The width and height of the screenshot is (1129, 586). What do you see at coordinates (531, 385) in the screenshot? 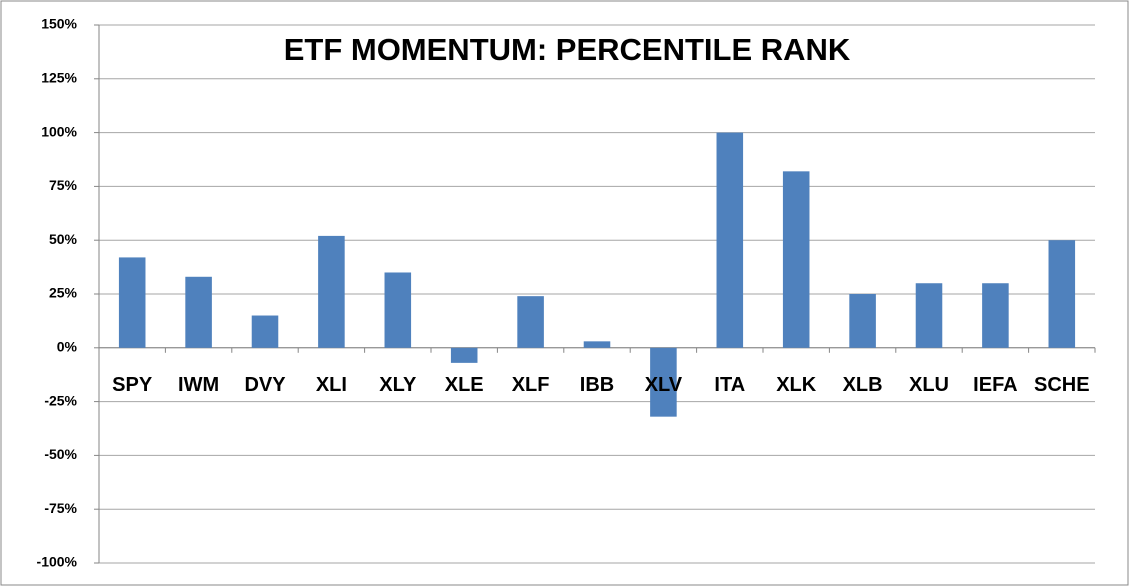
I see `x-tick-label: XLF` at bounding box center [531, 385].